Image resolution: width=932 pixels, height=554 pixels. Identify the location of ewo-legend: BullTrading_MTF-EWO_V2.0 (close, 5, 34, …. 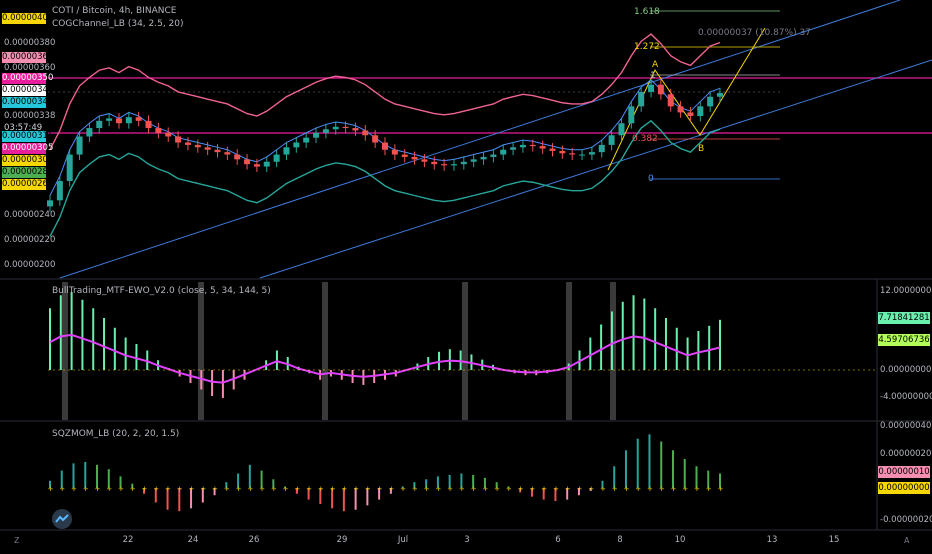
(161, 291).